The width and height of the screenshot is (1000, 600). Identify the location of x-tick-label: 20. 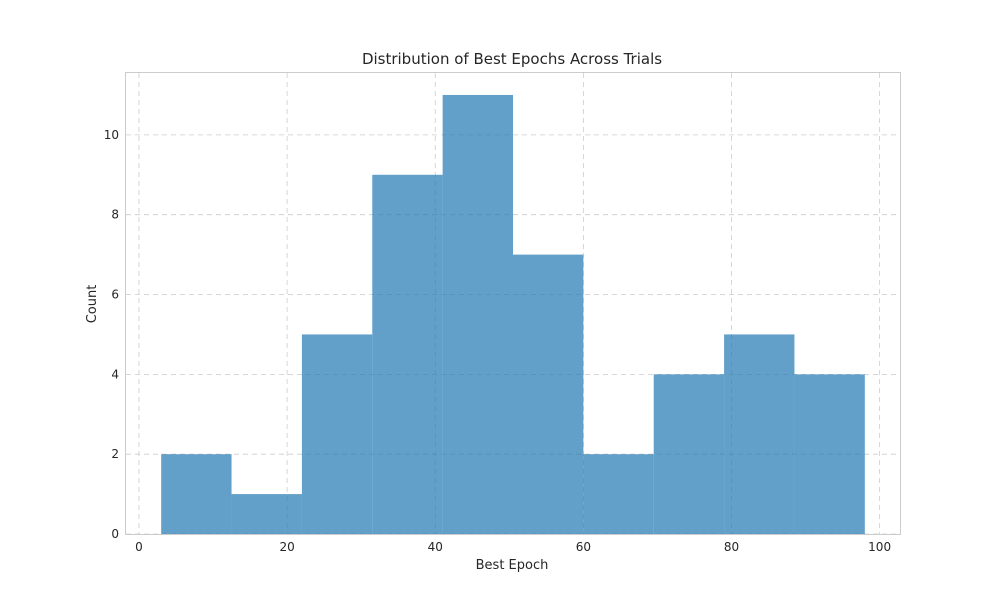
(286, 547).